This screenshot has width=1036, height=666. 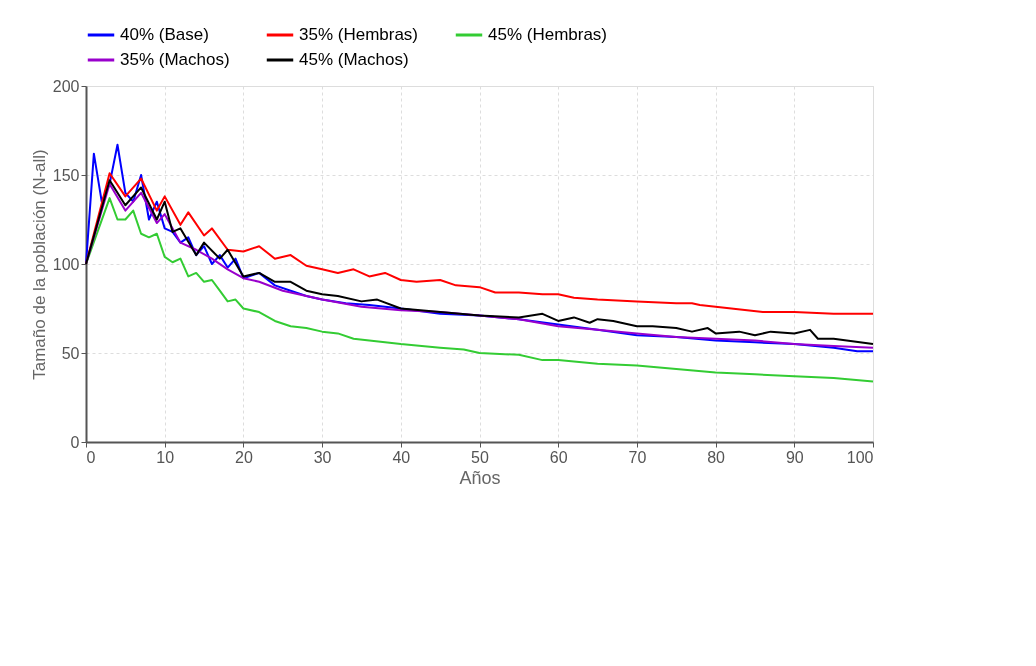 I want to click on y-tick-label: 50, so click(x=70, y=353).